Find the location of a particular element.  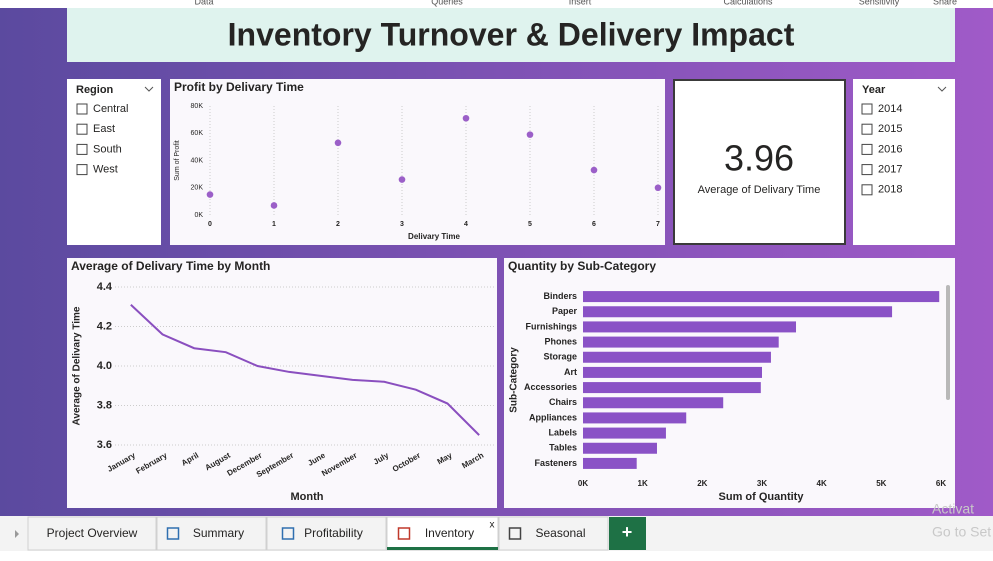

sheet-tab-label: Profitability is located at coordinates (333, 533).